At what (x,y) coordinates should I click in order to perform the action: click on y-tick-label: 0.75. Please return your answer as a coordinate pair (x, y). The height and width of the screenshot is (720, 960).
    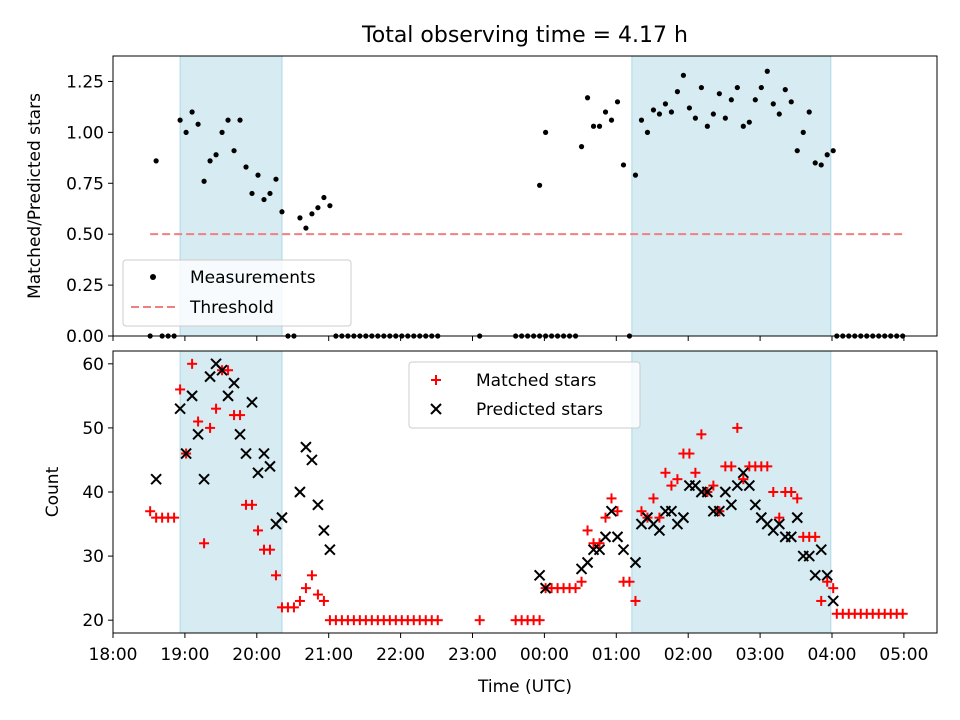
    Looking at the image, I should click on (85, 184).